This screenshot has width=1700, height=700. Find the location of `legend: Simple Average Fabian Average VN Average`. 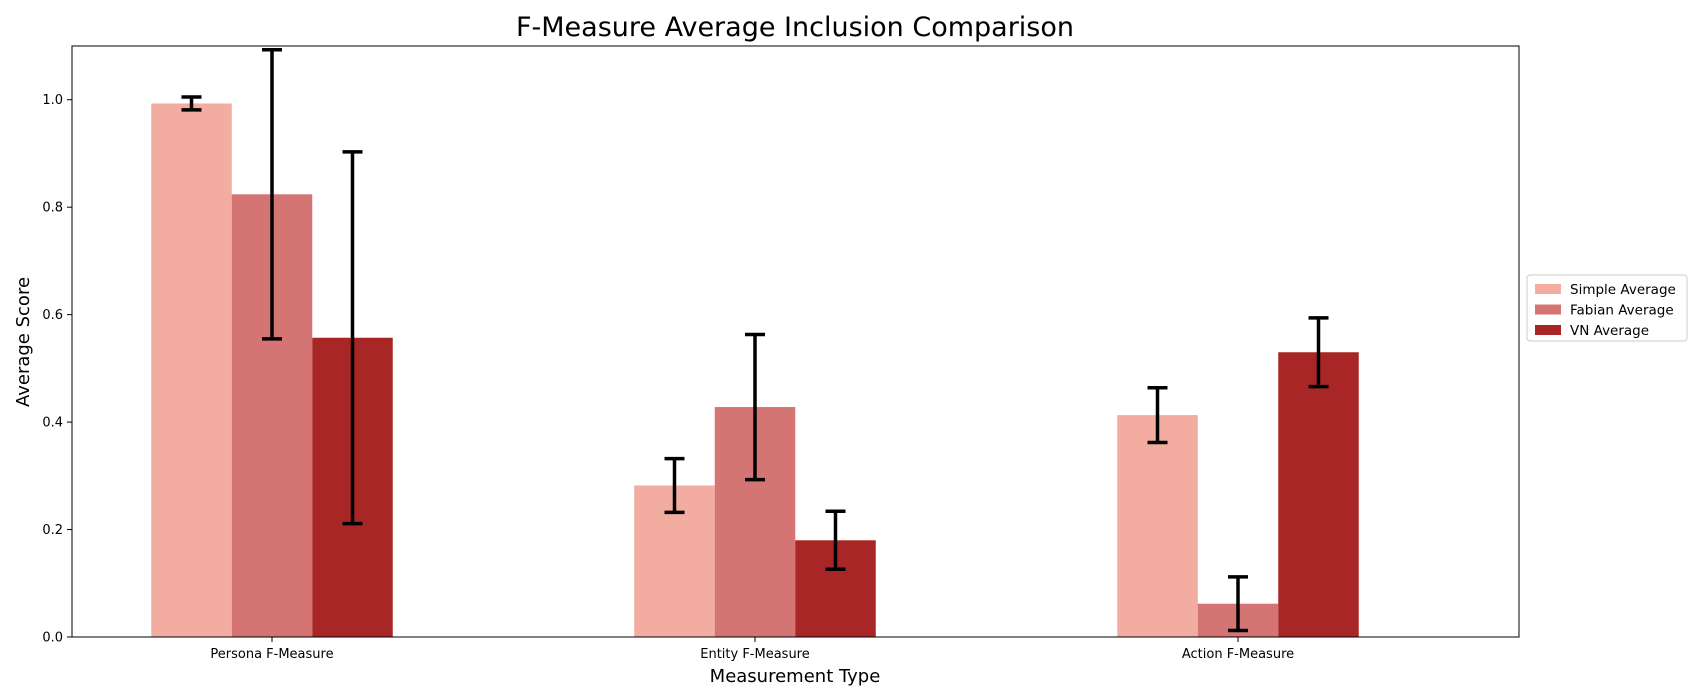

legend: Simple Average Fabian Average VN Average is located at coordinates (1607, 308).